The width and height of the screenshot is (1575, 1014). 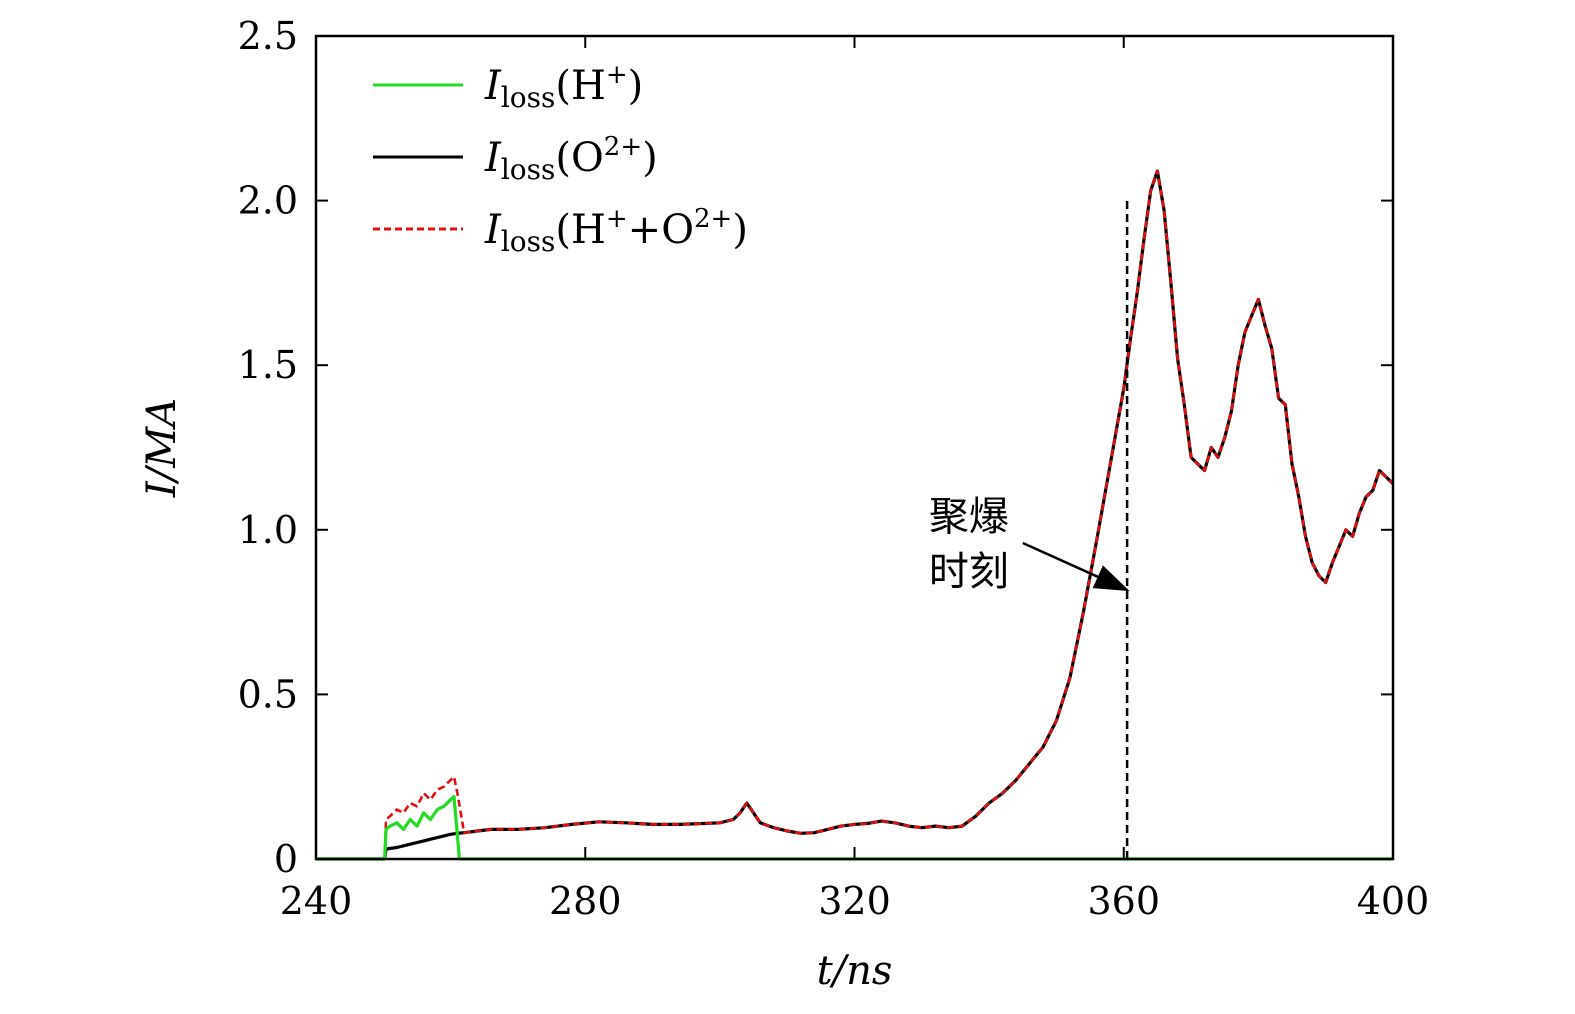 What do you see at coordinates (661, 230) in the screenshot?
I see `legend-part: +O` at bounding box center [661, 230].